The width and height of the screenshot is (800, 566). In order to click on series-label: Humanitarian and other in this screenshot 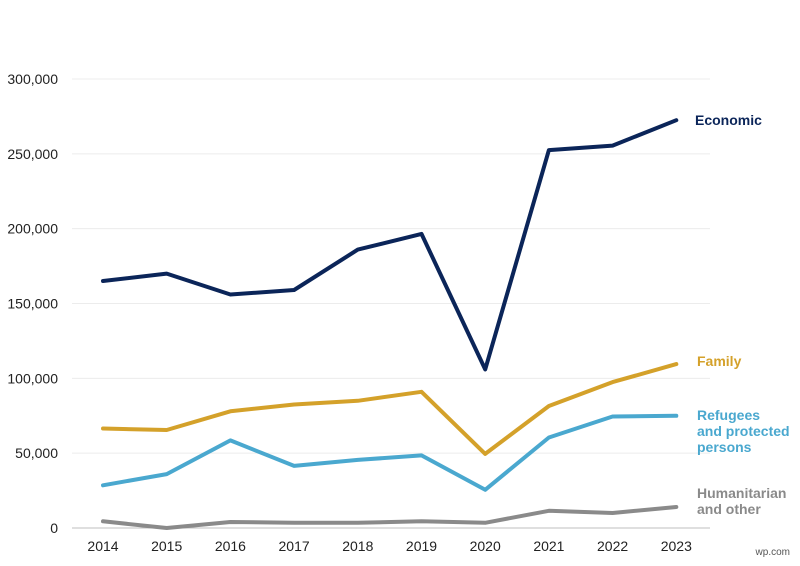, I will do `click(741, 501)`.